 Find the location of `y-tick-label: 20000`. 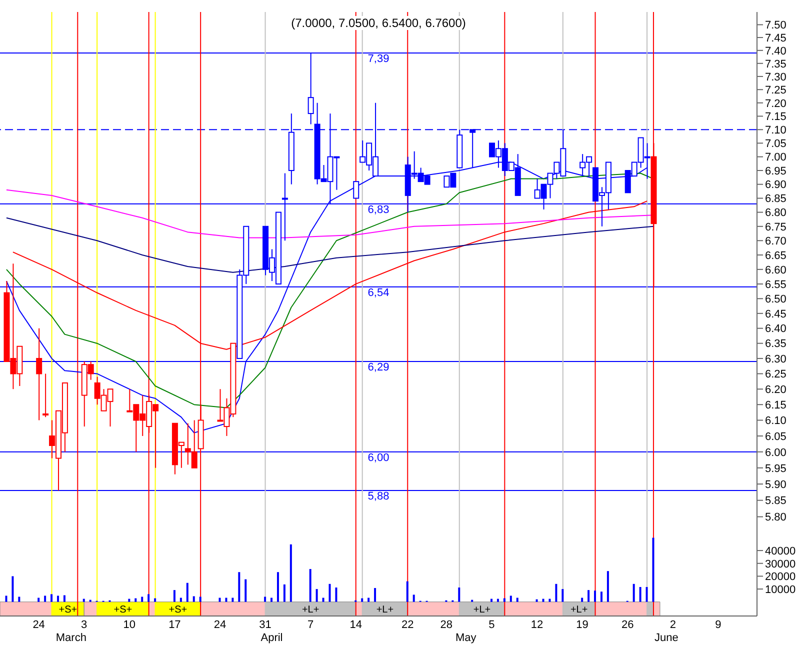

y-tick-label: 20000 is located at coordinates (780, 577).